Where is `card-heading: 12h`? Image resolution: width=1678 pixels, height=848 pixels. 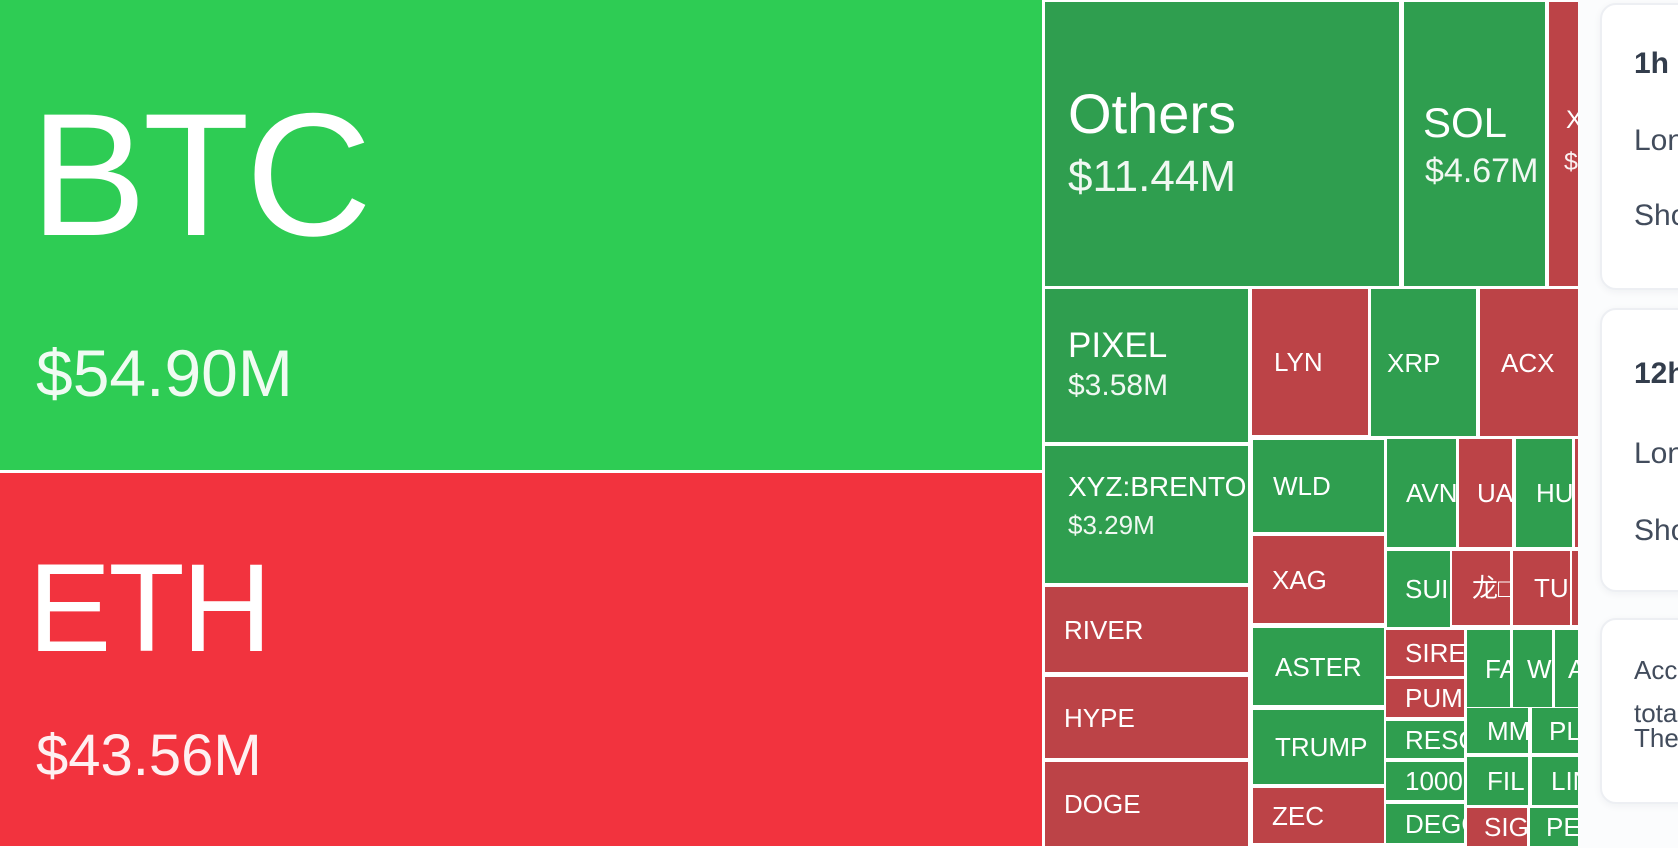 card-heading: 12h is located at coordinates (1656, 373).